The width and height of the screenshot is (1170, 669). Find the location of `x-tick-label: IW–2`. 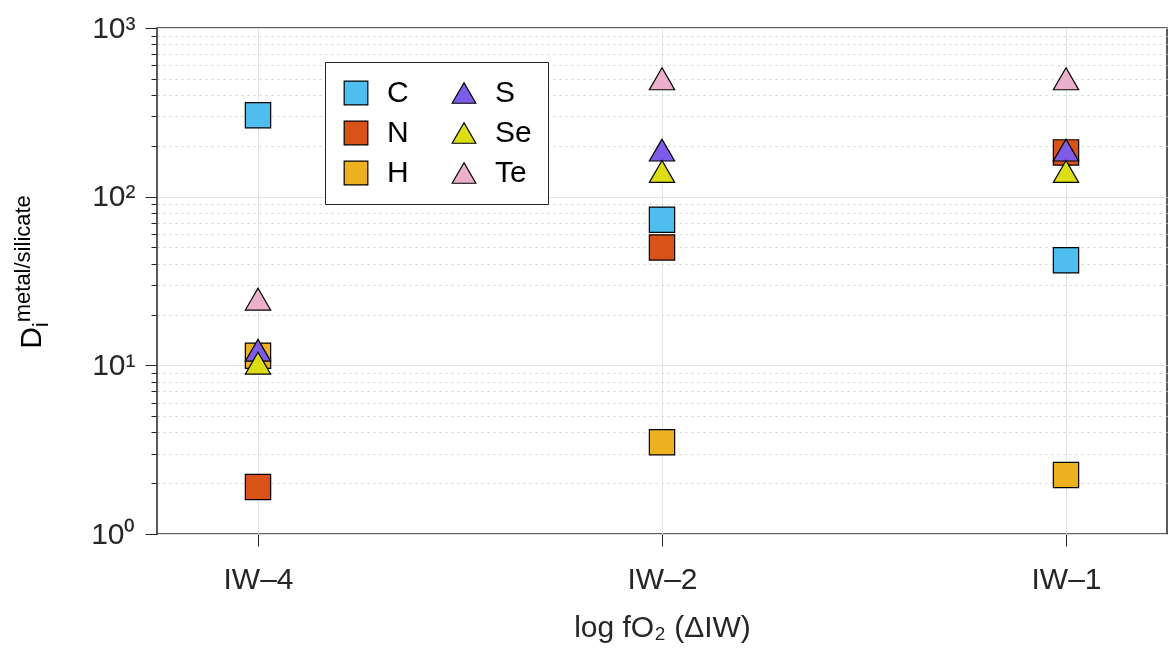

x-tick-label: IW–2 is located at coordinates (662, 578).